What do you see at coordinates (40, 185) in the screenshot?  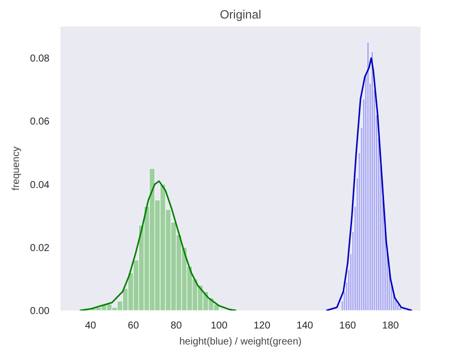 I see `y-tick-label: 0.04` at bounding box center [40, 185].